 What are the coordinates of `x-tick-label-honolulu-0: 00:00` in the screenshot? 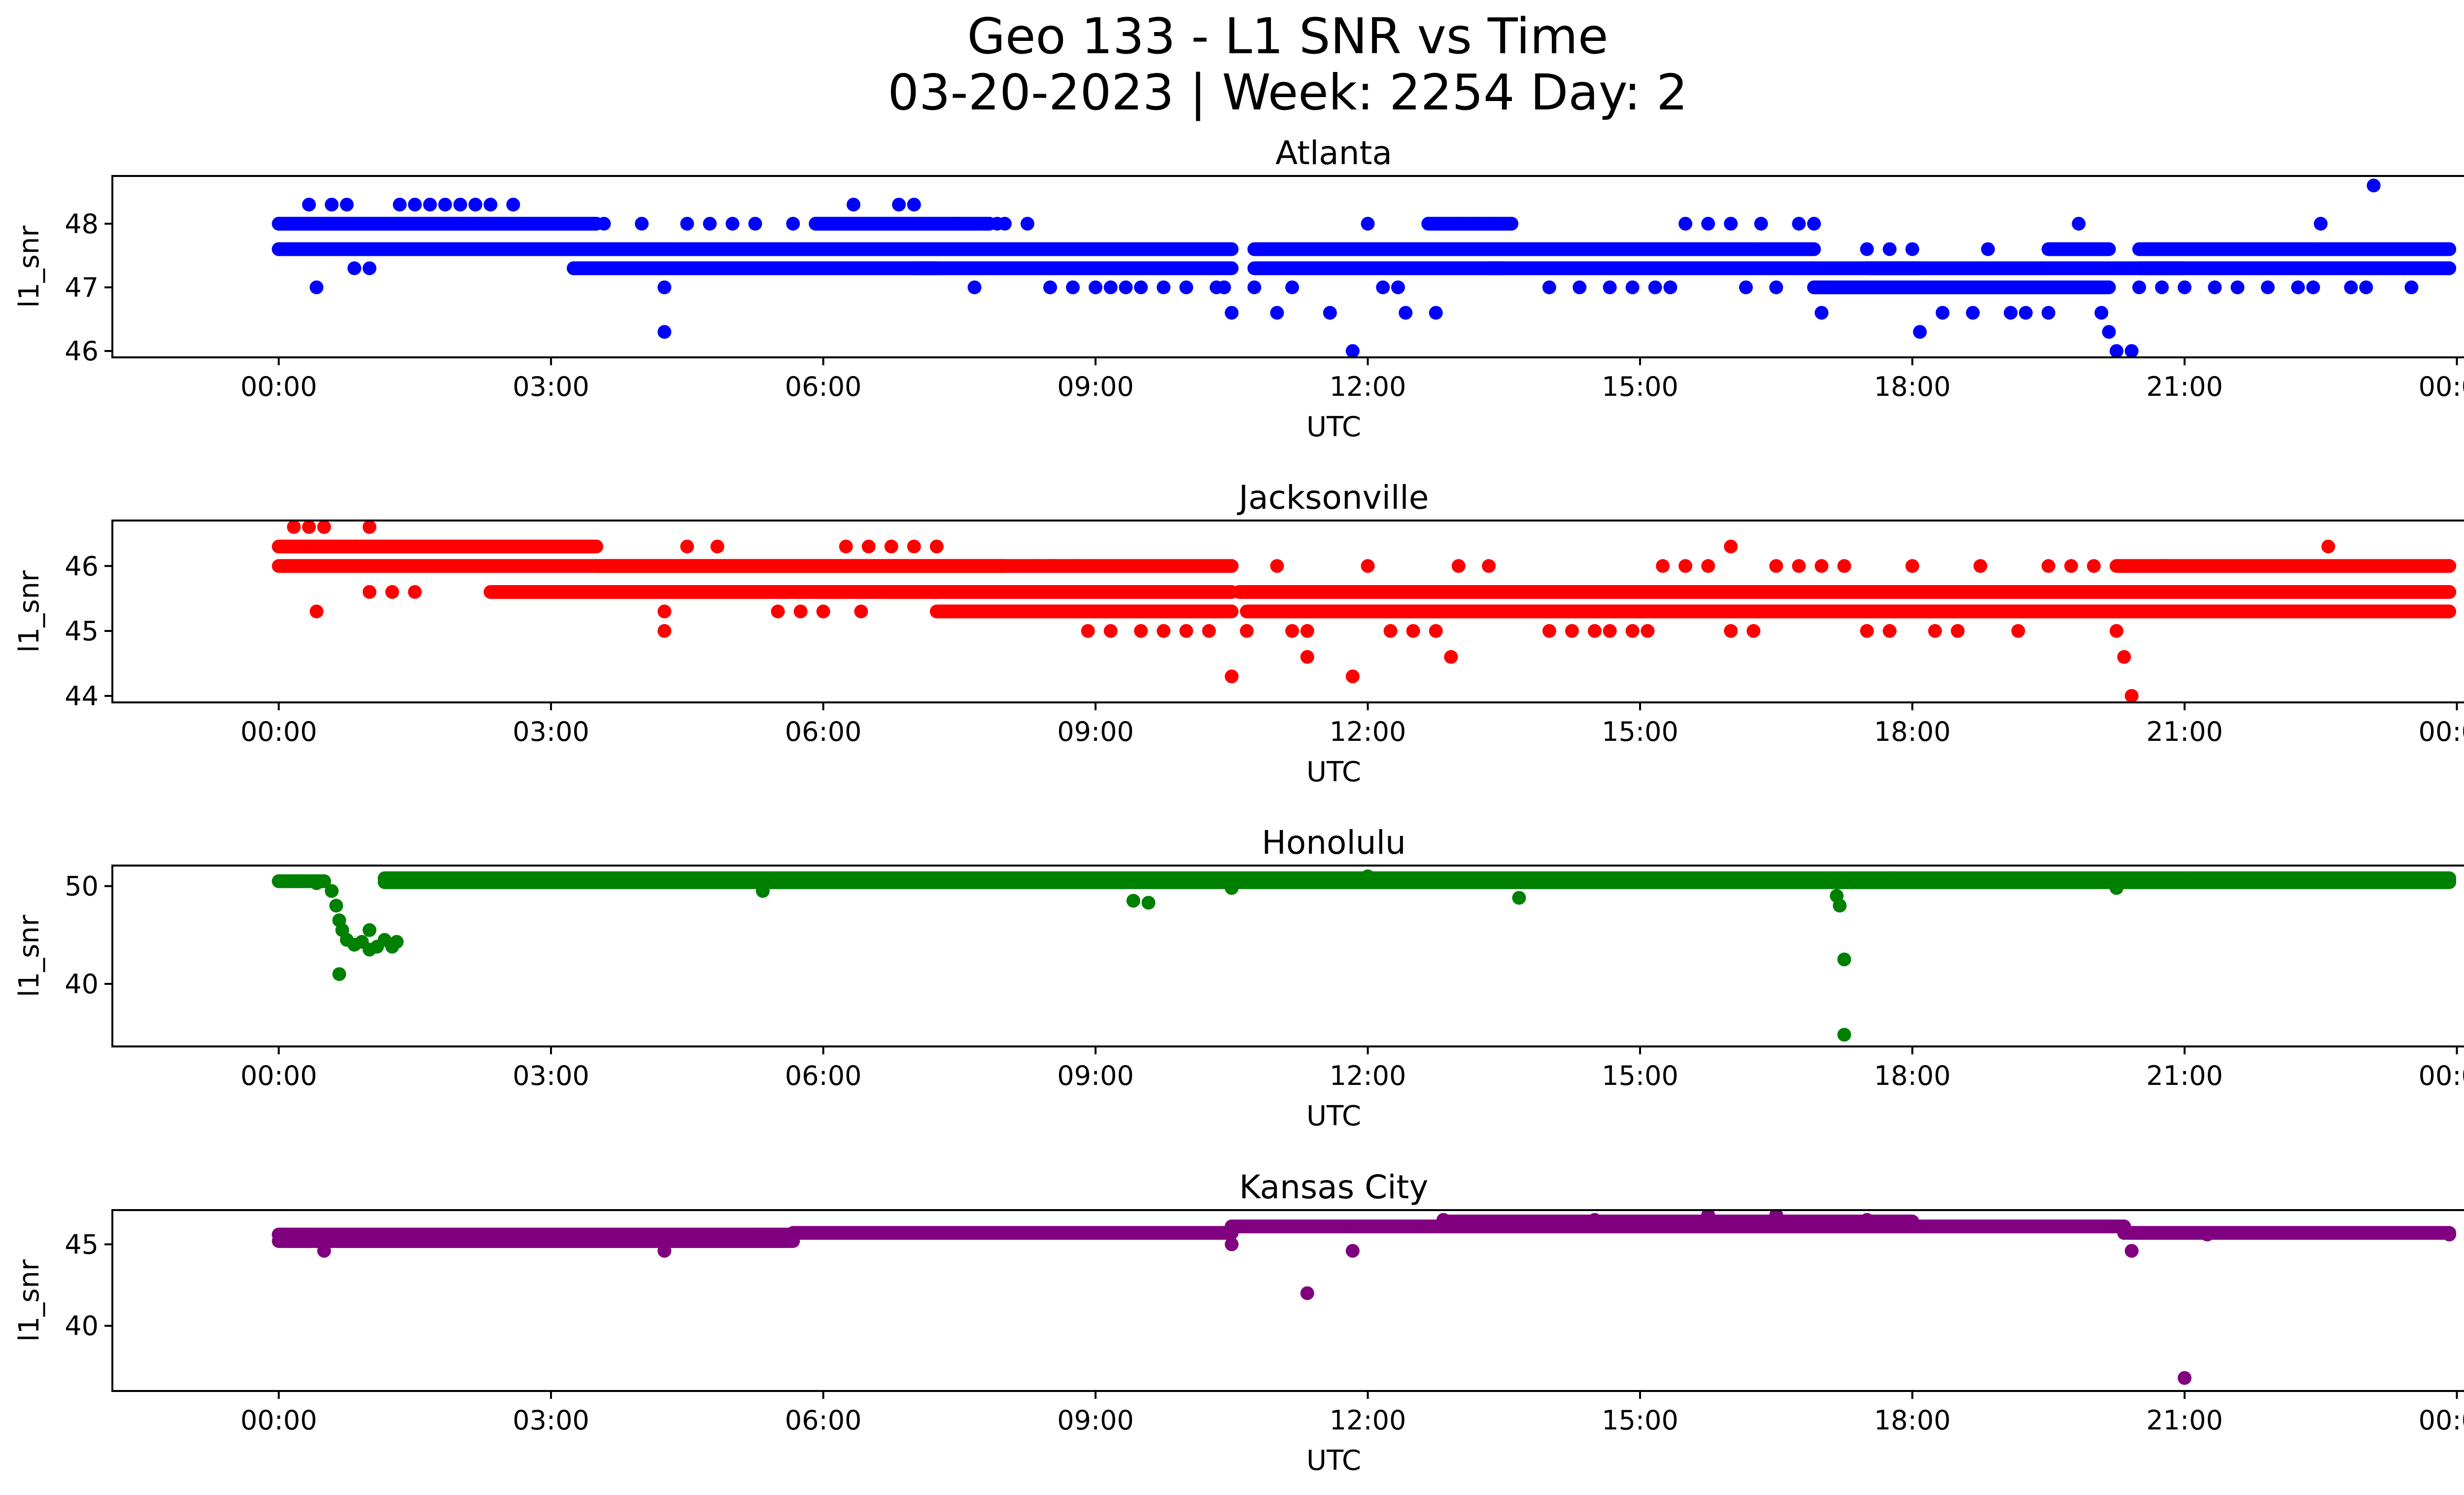 It's located at (278, 1075).